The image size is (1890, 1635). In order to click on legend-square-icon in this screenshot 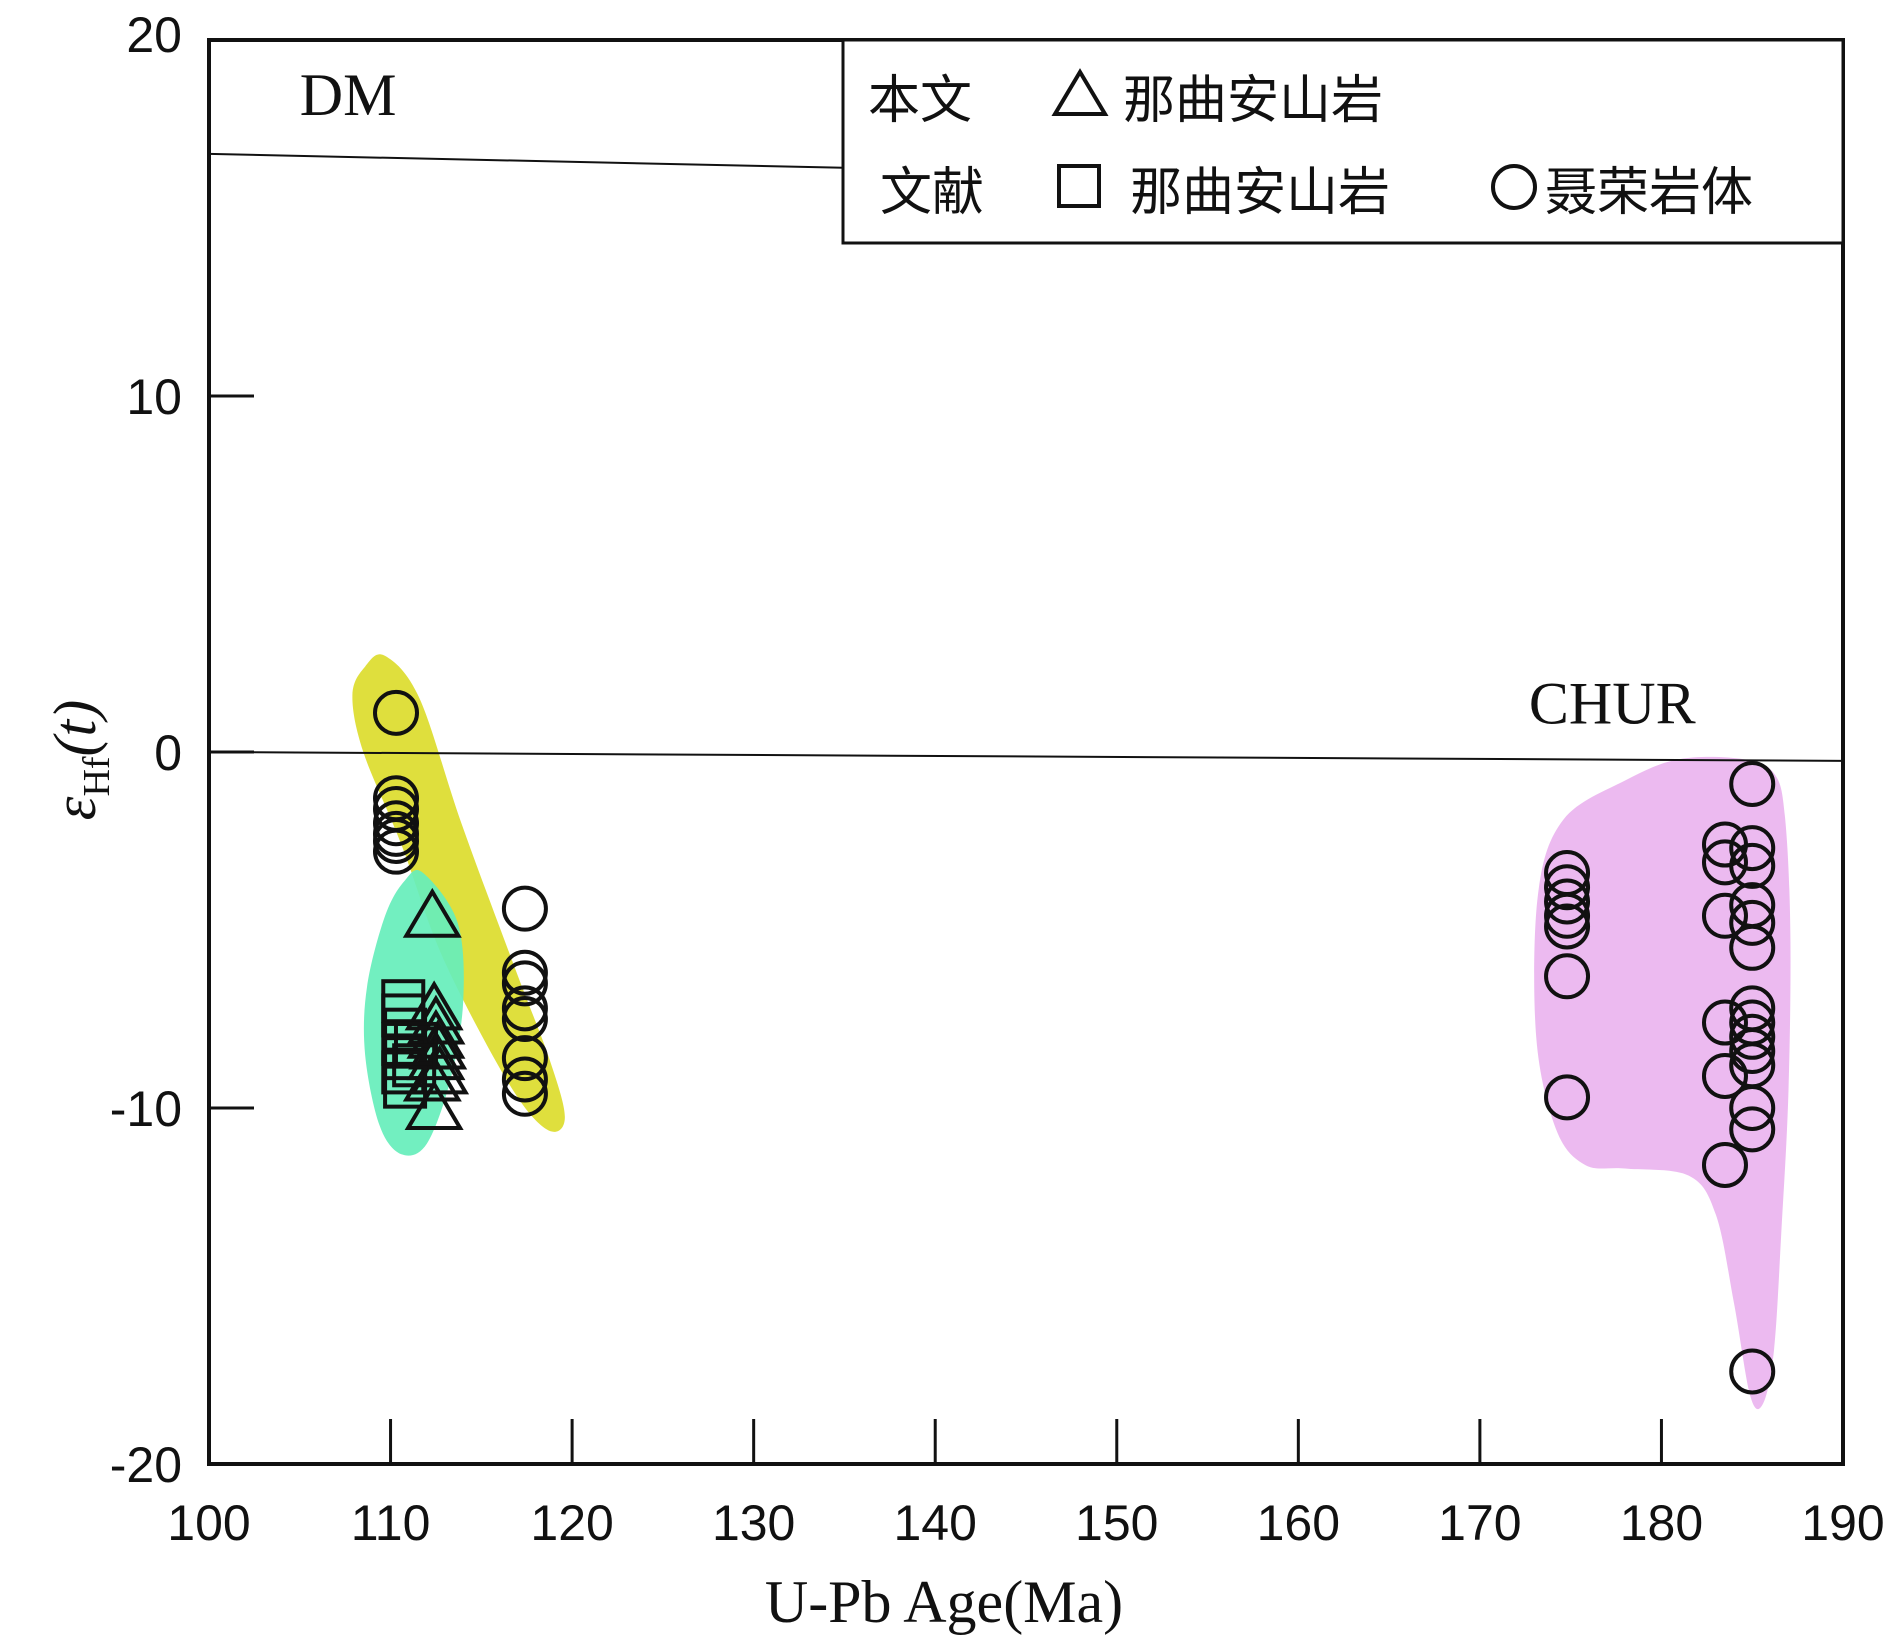, I will do `click(1079, 186)`.